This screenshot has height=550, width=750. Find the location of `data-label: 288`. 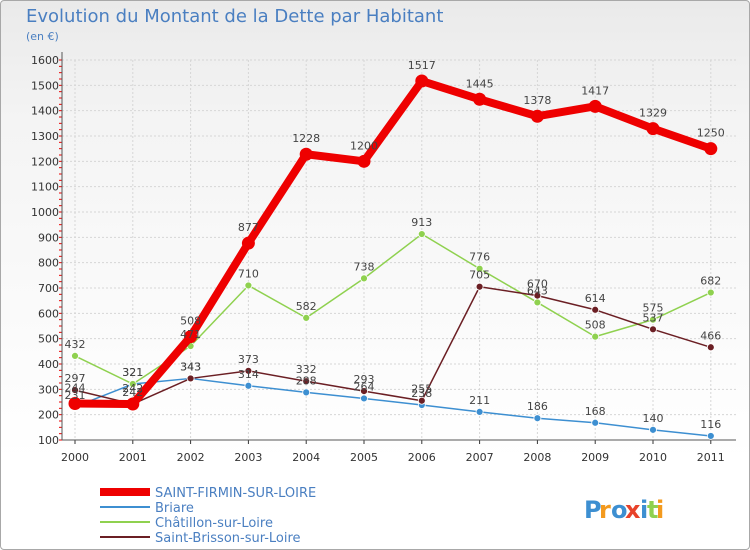

data-label: 288 is located at coordinates (306, 380).